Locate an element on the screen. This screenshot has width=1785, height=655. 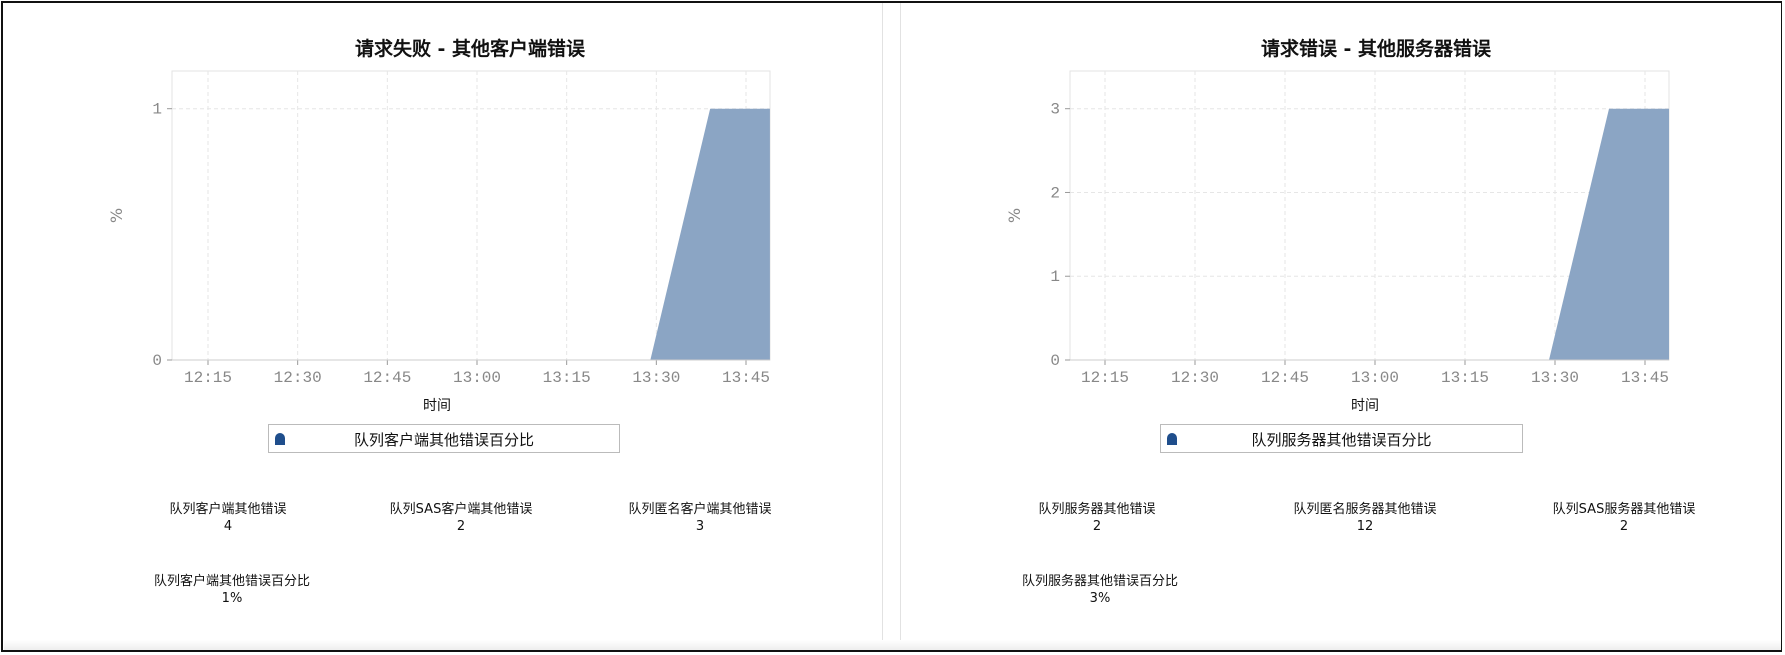
stat-sas-server-other-errors: 队列SAS服务器其他错误 2 is located at coordinates (1624, 518).